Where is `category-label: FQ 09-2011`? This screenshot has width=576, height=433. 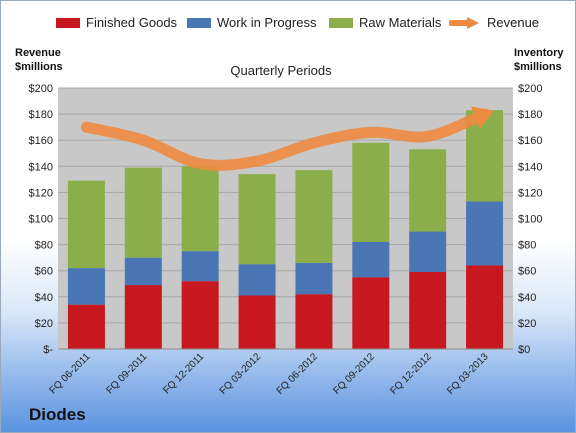 category-label: FQ 09-2011 is located at coordinates (126, 373).